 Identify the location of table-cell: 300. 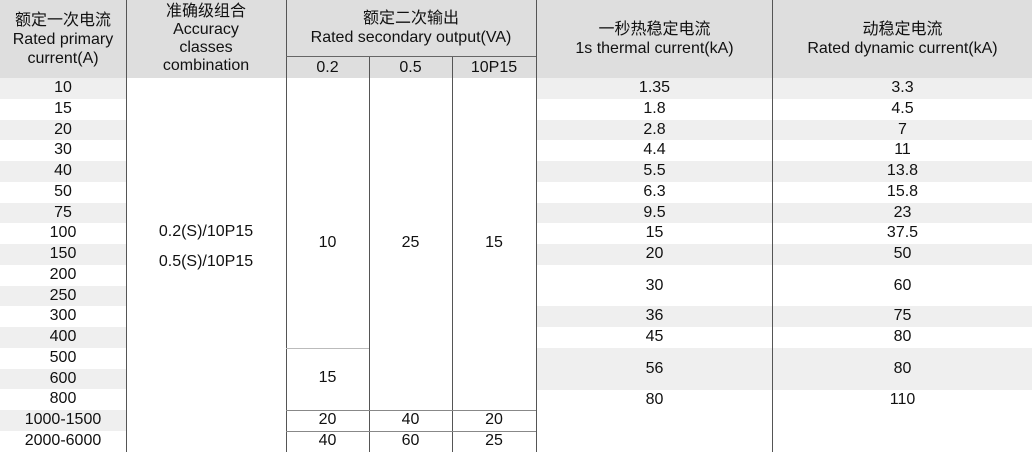
(63, 316).